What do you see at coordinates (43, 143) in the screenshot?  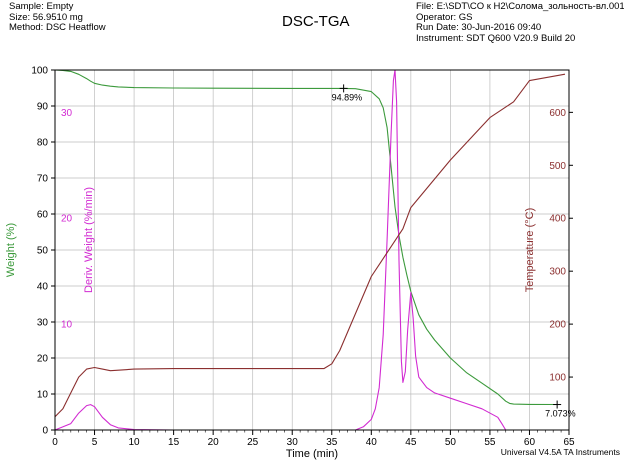 I see `y-tick-label: 80` at bounding box center [43, 143].